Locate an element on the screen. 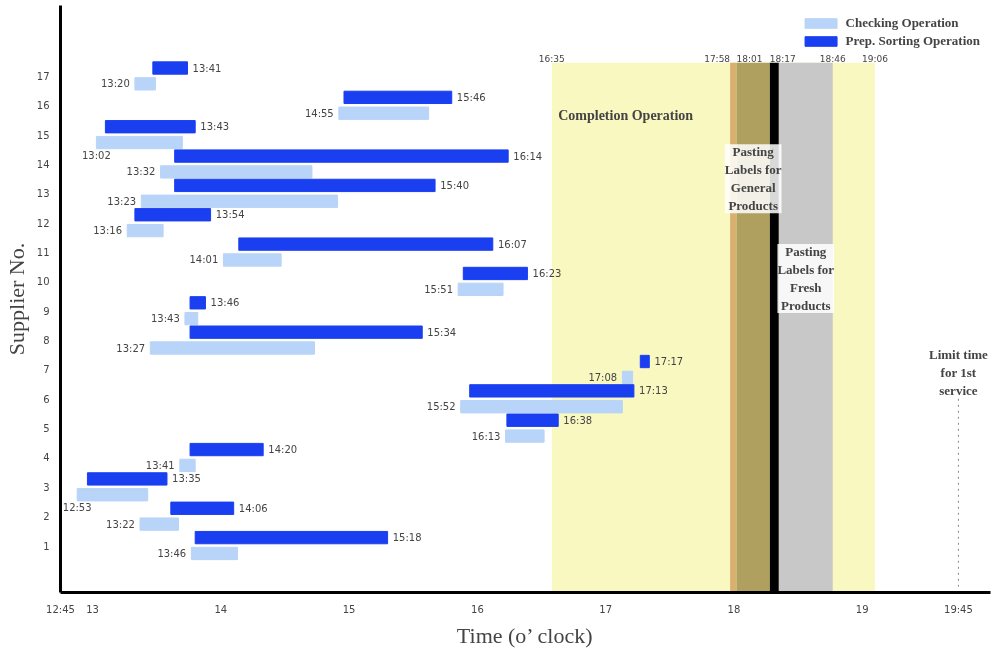 The image size is (1007, 656). annotation: 13:46 is located at coordinates (172, 553).